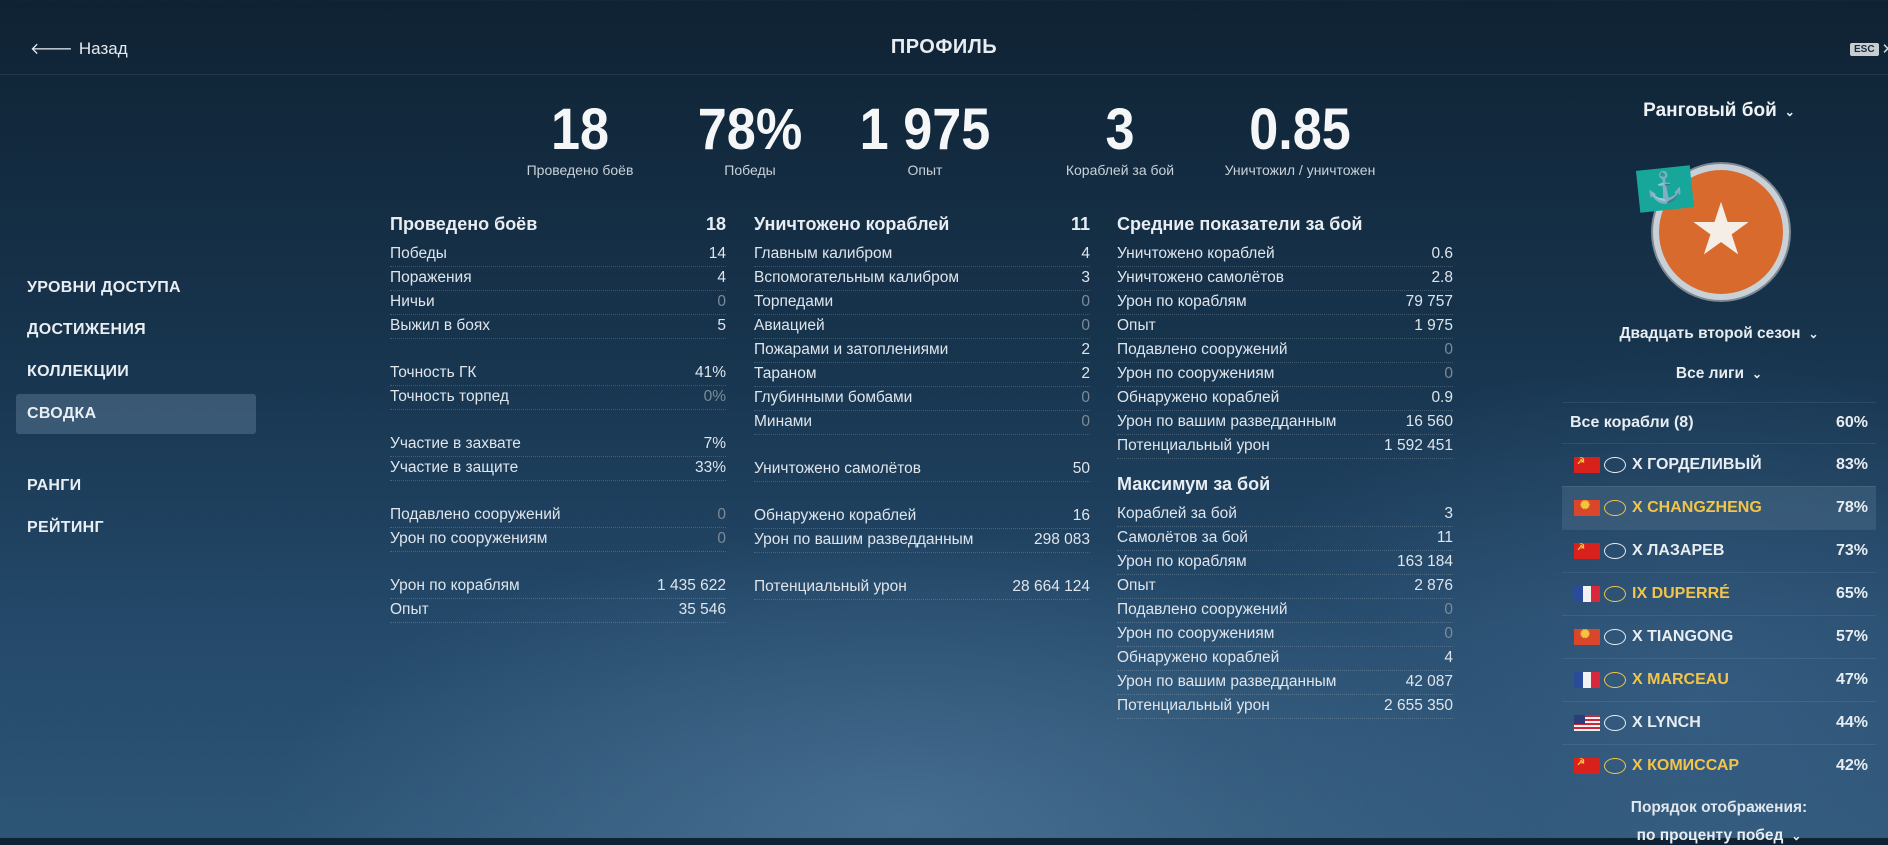 Image resolution: width=1888 pixels, height=845 pixels. Describe the element at coordinates (1719, 722) in the screenshot. I see `ship-row: X LYNCH 44%` at that location.